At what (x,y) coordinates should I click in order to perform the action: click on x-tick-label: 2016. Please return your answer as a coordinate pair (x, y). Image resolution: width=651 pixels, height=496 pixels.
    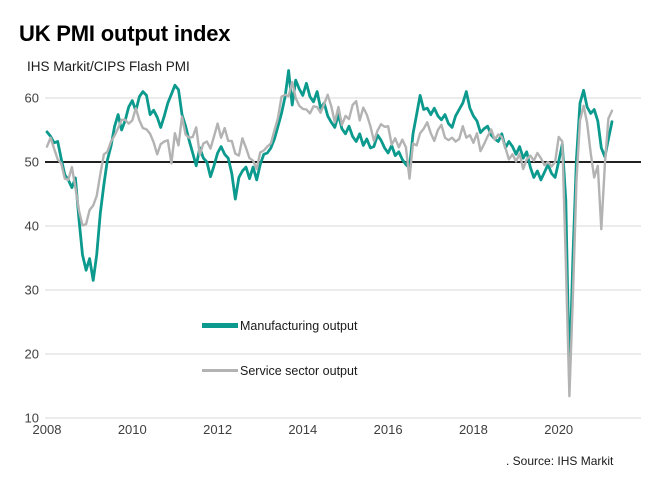
    Looking at the image, I should click on (388, 429).